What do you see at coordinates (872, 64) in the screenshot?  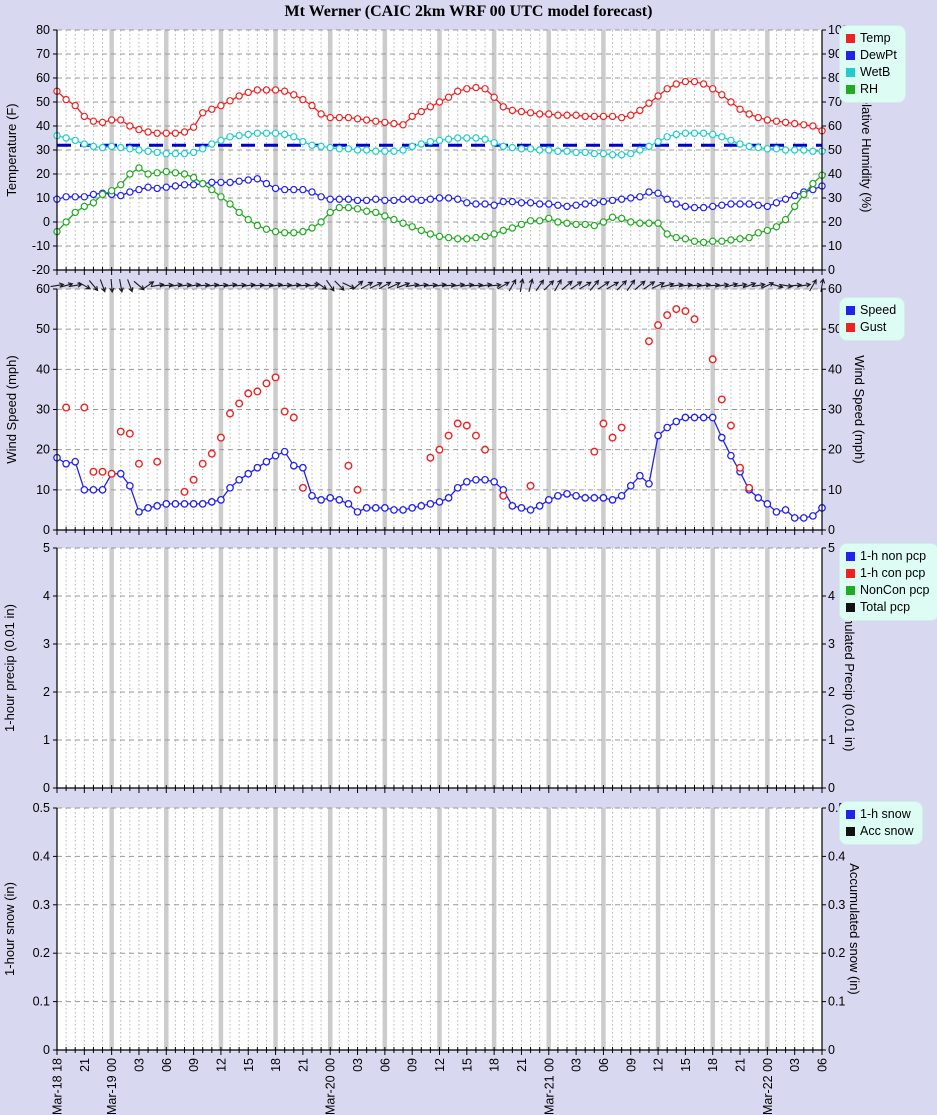 I see `legend-temp: Temp DewPt WetB RH` at bounding box center [872, 64].